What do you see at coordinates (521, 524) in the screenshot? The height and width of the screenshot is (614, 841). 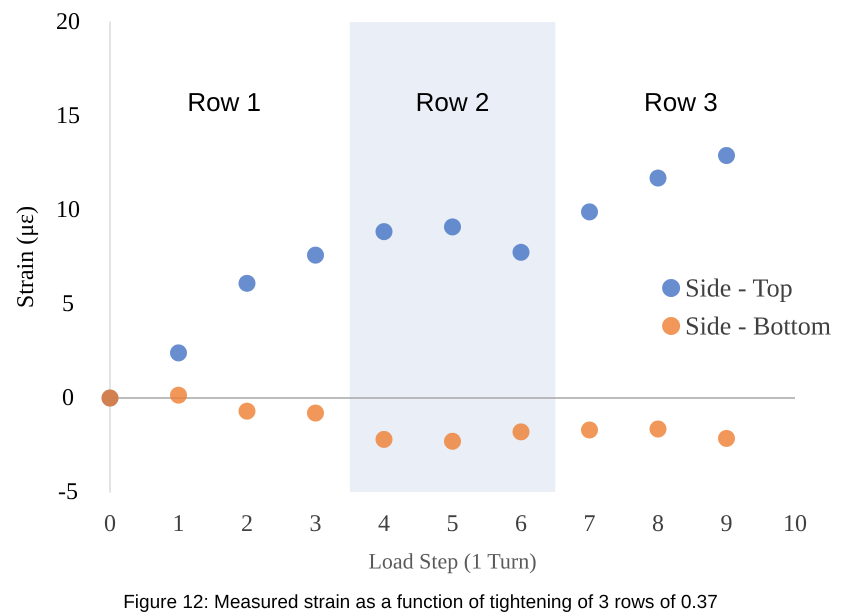 I see `x-tick-label: 6` at bounding box center [521, 524].